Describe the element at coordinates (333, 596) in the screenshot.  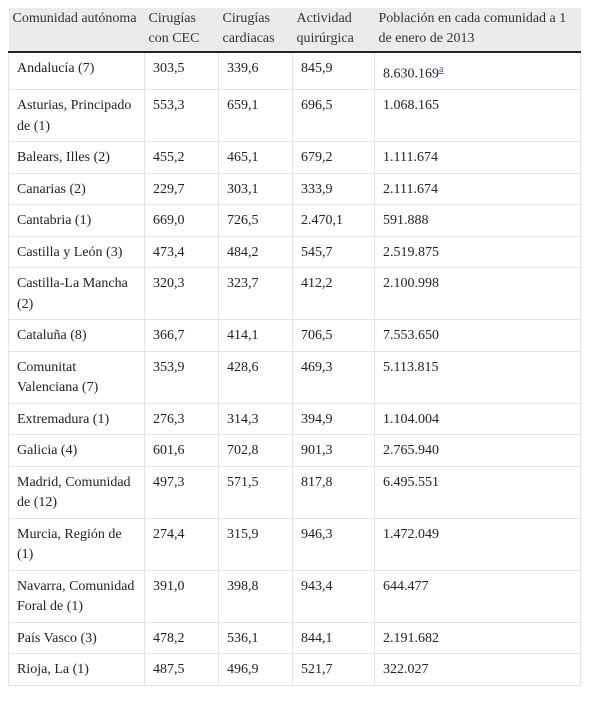
I see `table-cell: 943,4` at that location.